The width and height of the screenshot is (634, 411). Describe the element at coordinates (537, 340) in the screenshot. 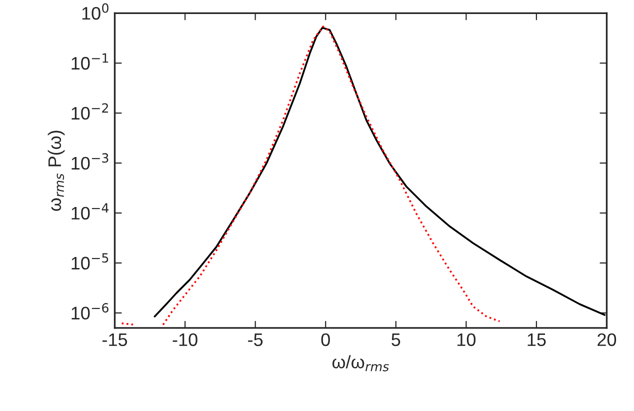

I see `x-tick-label: 15` at that location.